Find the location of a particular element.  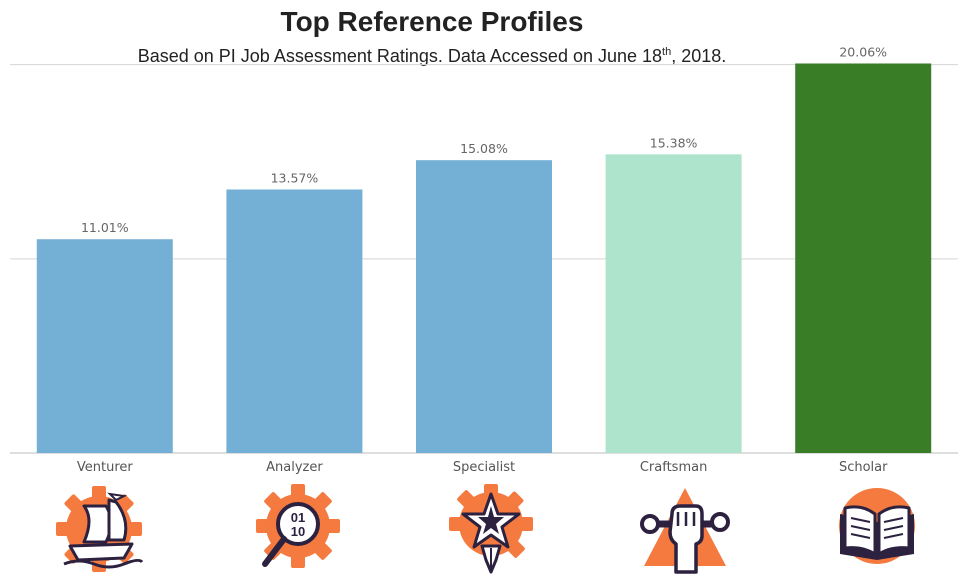

category-label-scholar: Scholar is located at coordinates (863, 467).